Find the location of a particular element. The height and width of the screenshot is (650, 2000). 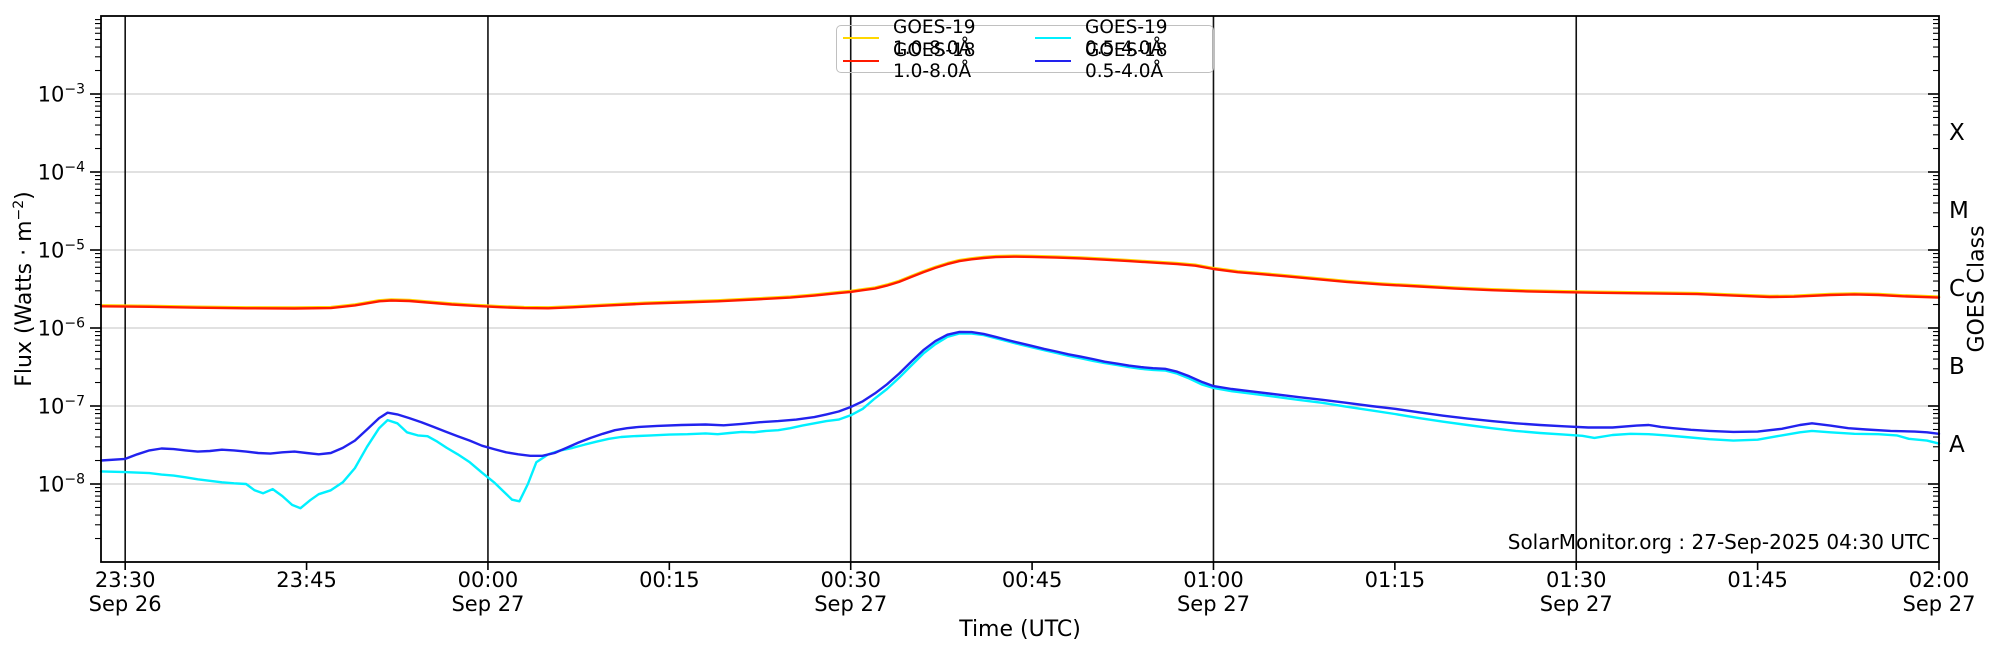

y-tick-exponent: −7 is located at coordinates (74, 401).